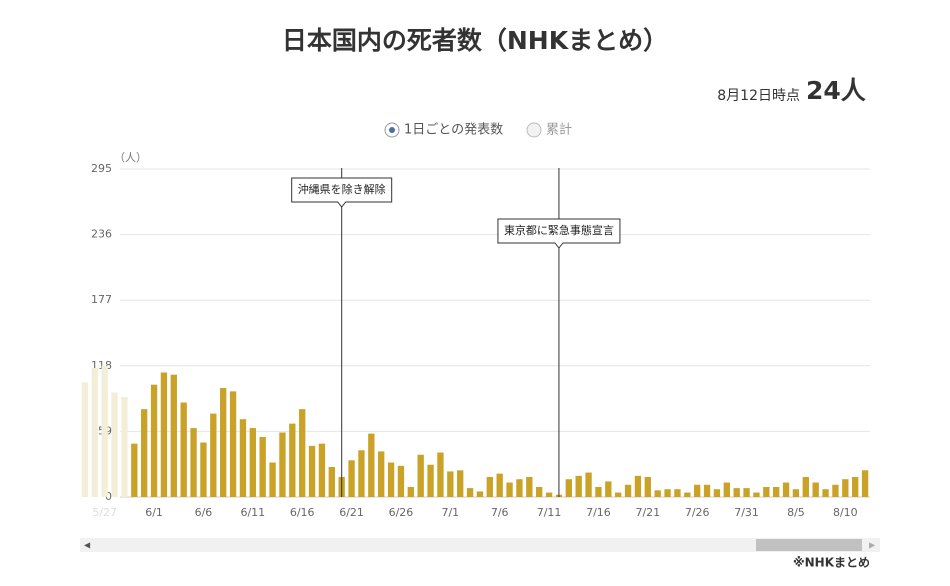 Image resolution: width=950 pixels, height=586 pixels. Describe the element at coordinates (104, 512) in the screenshot. I see `x-tick-label: 5/27` at that location.